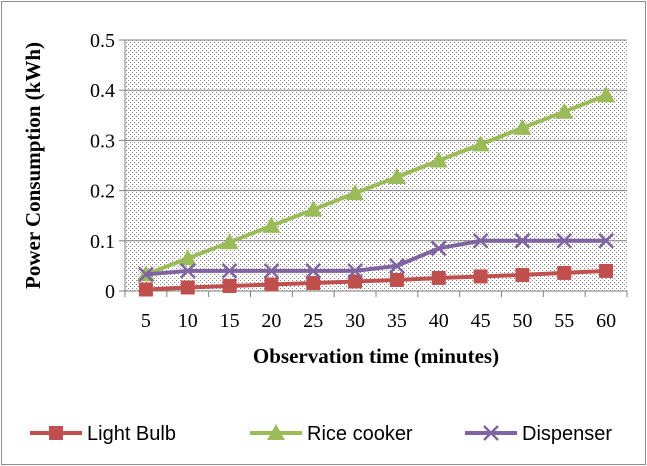 The width and height of the screenshot is (647, 466). What do you see at coordinates (522, 321) in the screenshot?
I see `x-tick-label: 50` at bounding box center [522, 321].